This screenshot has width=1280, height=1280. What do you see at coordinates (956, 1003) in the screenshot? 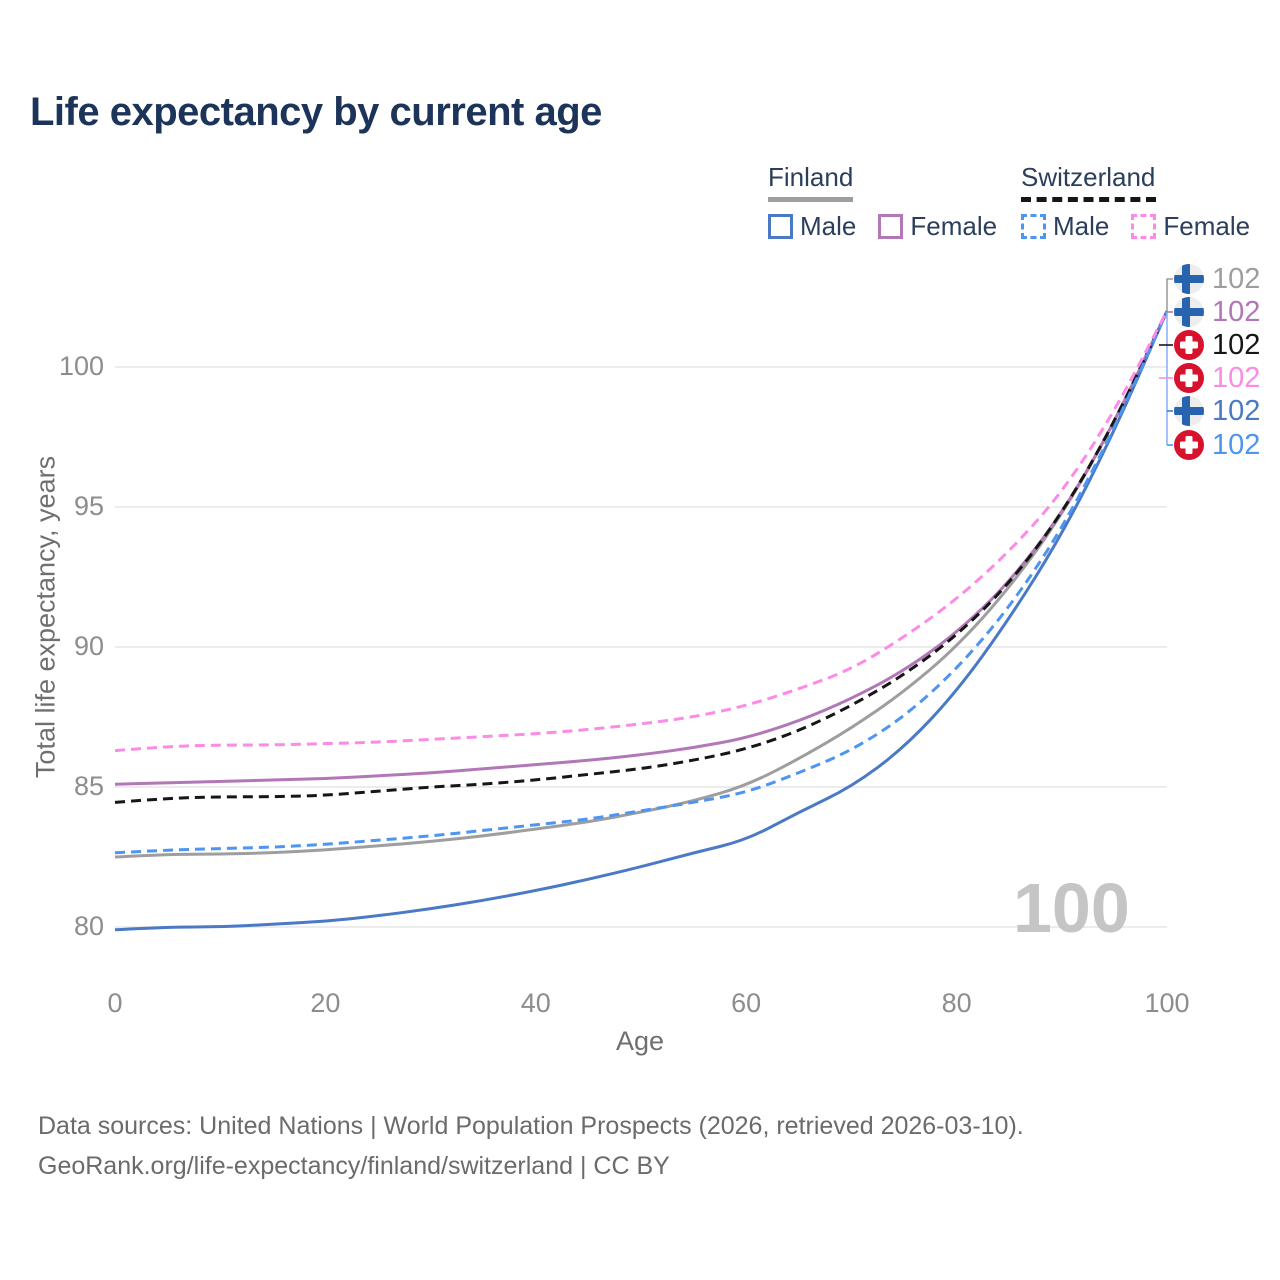
I see `x-tick-80: 80` at bounding box center [956, 1003].